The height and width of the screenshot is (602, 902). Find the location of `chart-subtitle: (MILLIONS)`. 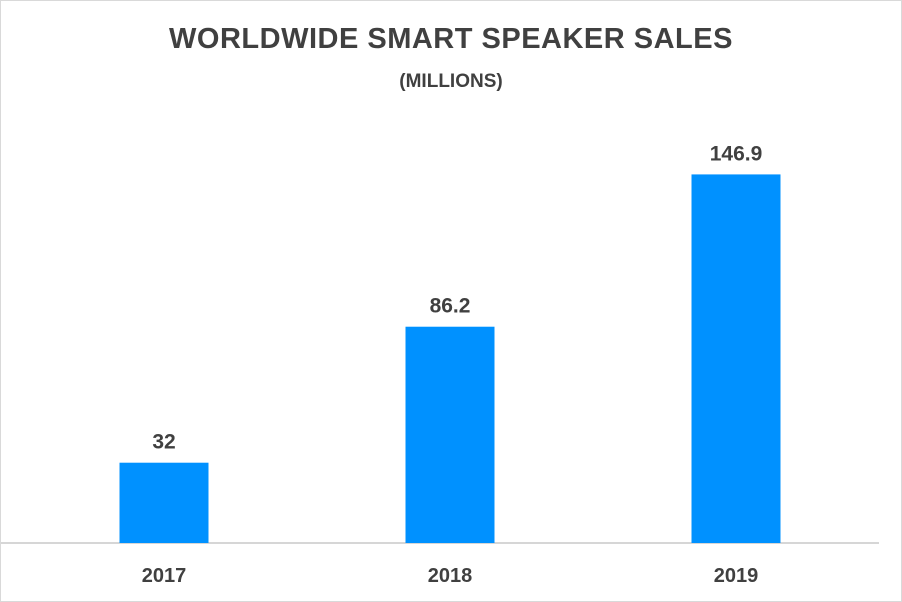

chart-subtitle: (MILLIONS) is located at coordinates (451, 81).